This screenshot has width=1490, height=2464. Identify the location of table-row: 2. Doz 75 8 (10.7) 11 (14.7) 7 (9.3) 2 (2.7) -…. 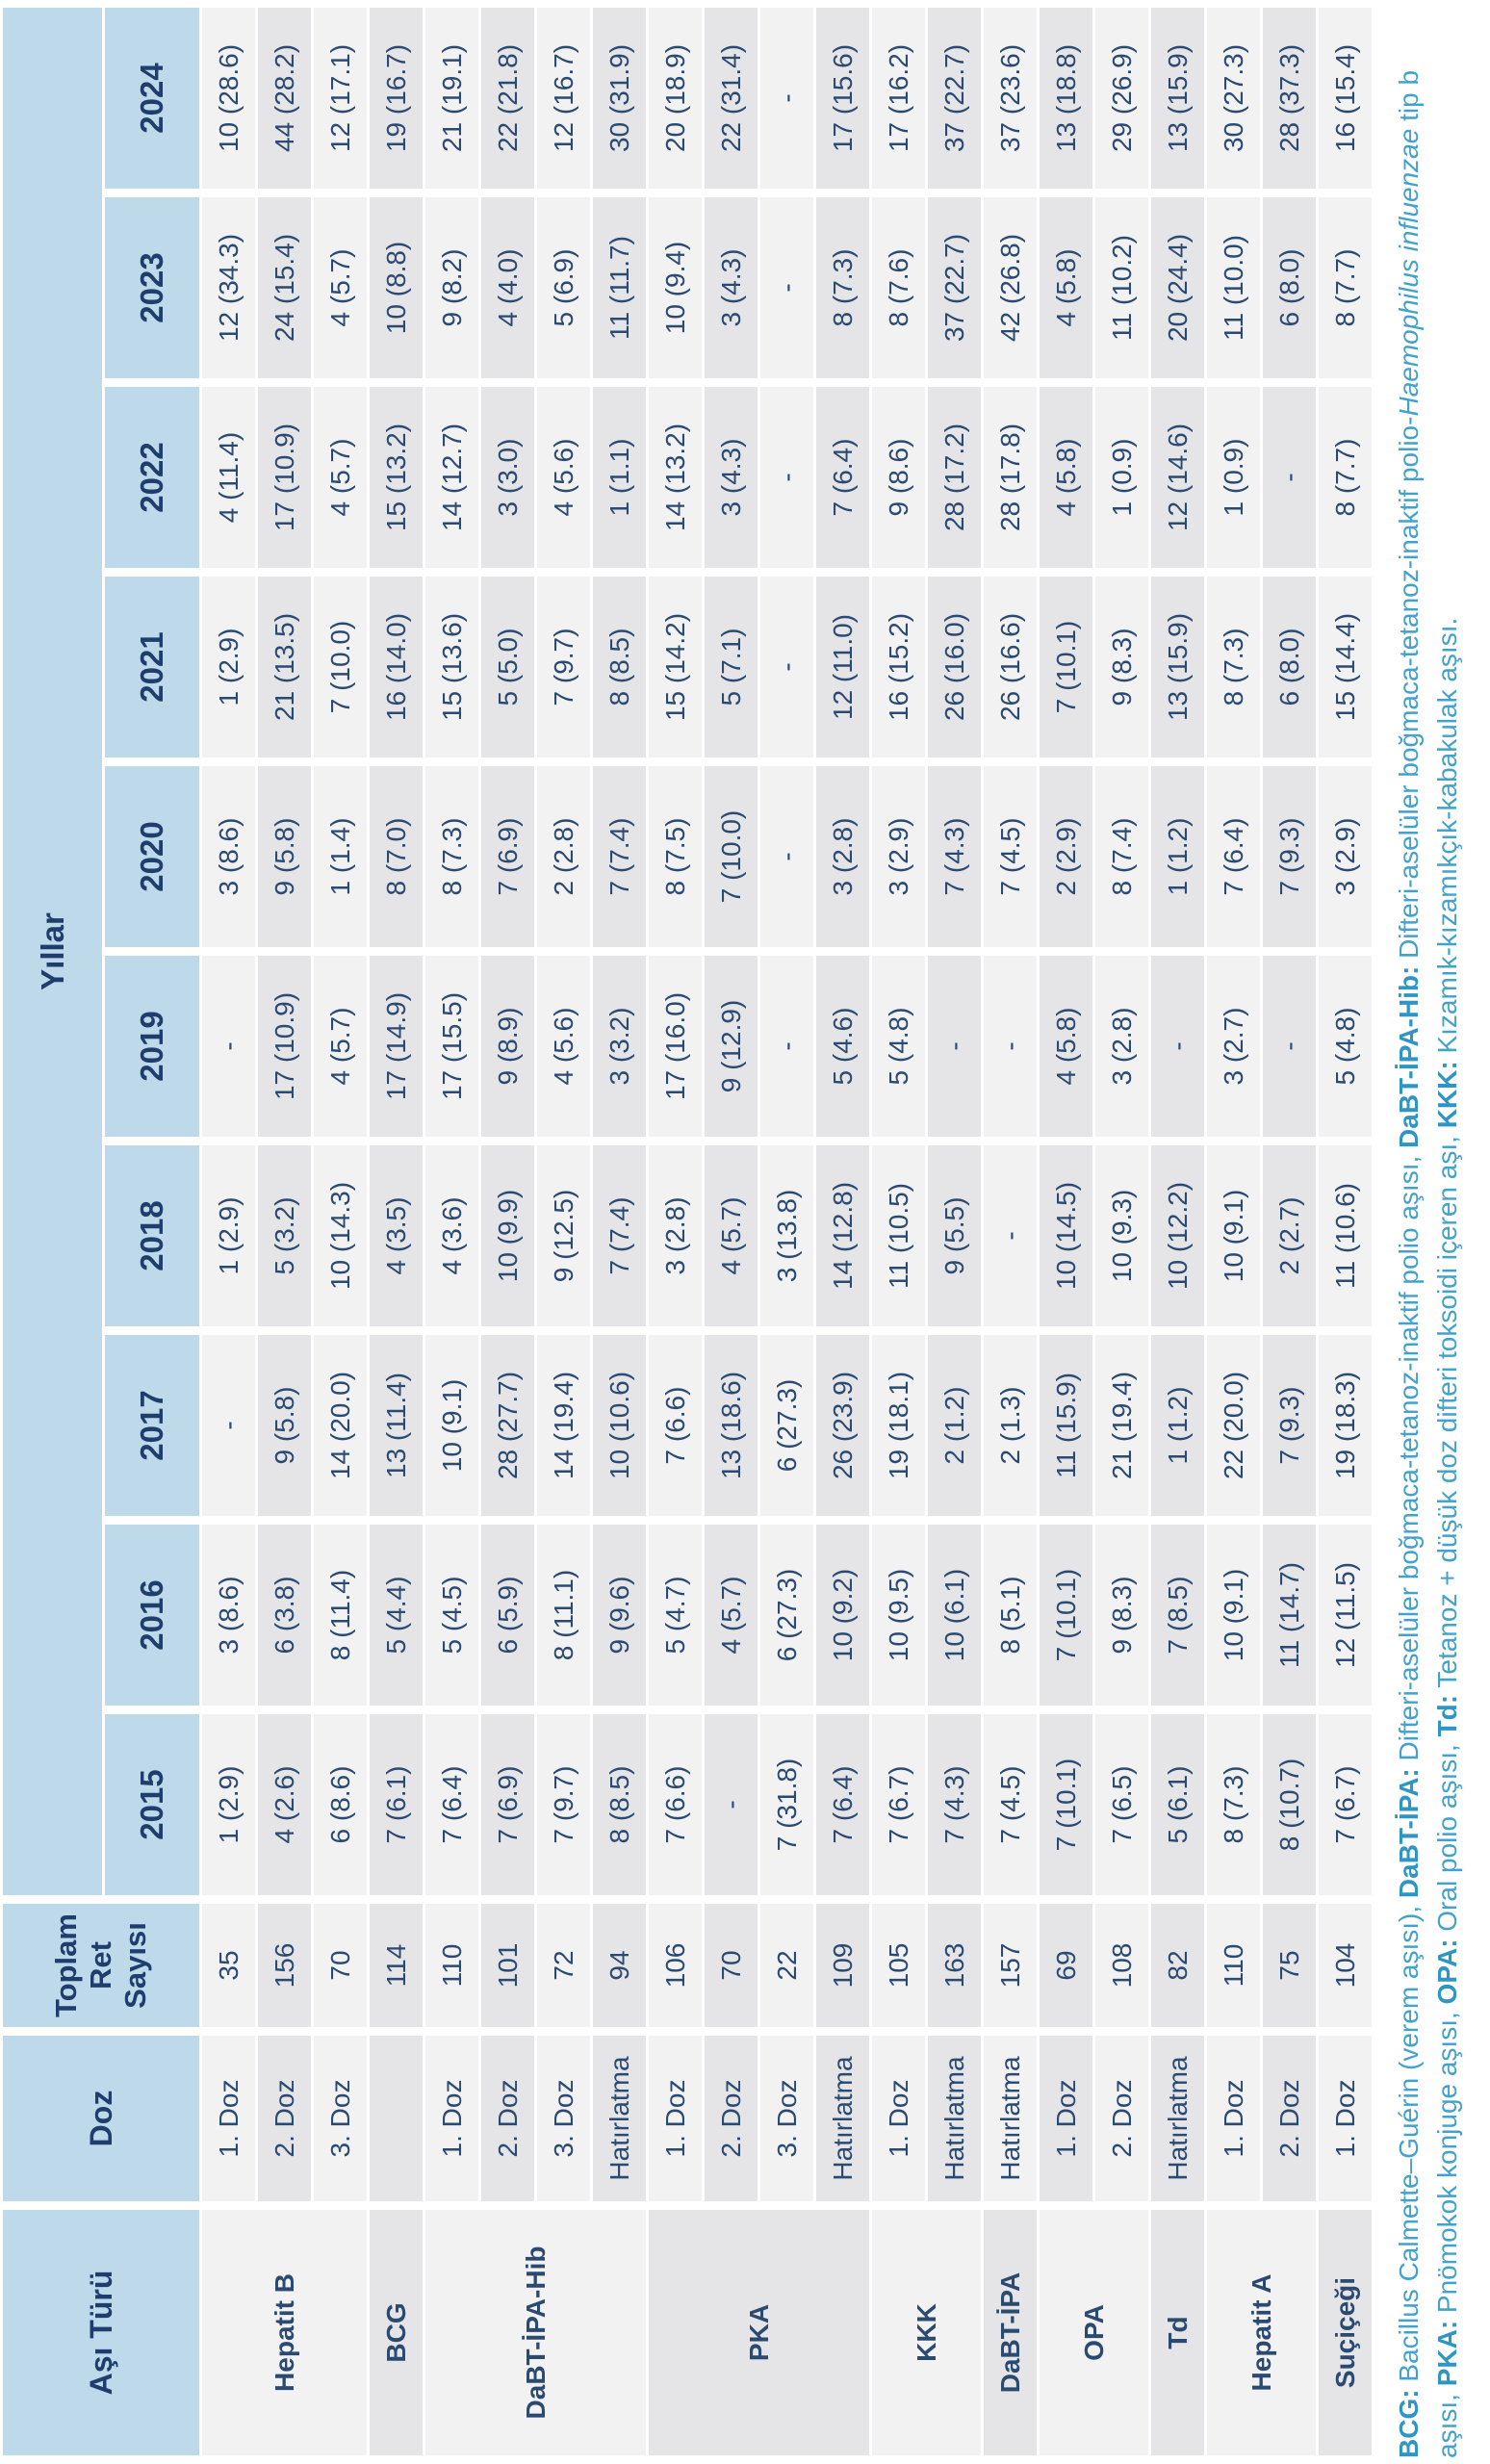
(1289, 1231).